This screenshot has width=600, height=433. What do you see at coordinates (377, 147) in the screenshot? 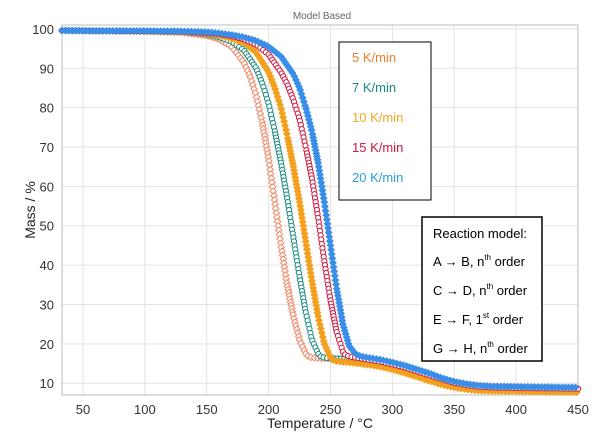
I see `legend-item: 15 K/min` at bounding box center [377, 147].